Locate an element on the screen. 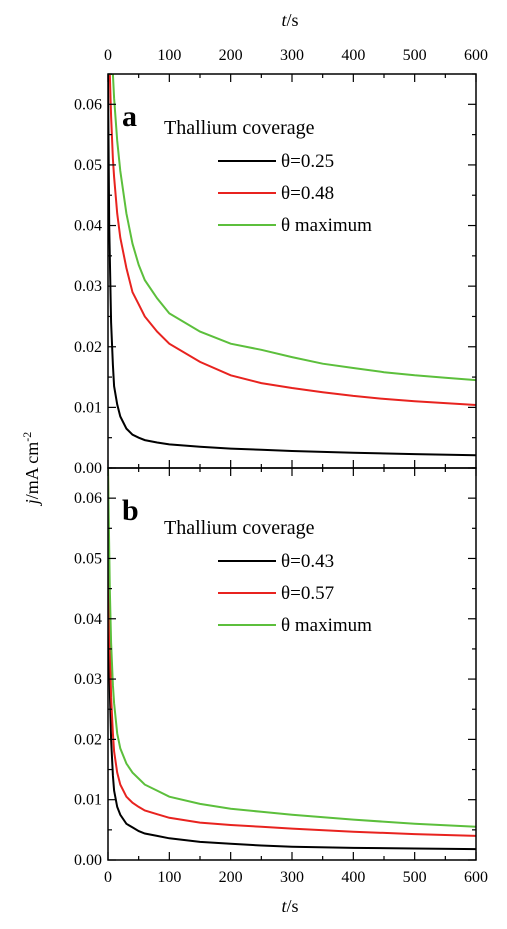 Image resolution: width=507 pixels, height=929 pixels. panel-a-y-tick-label: 0.03 is located at coordinates (88, 286).